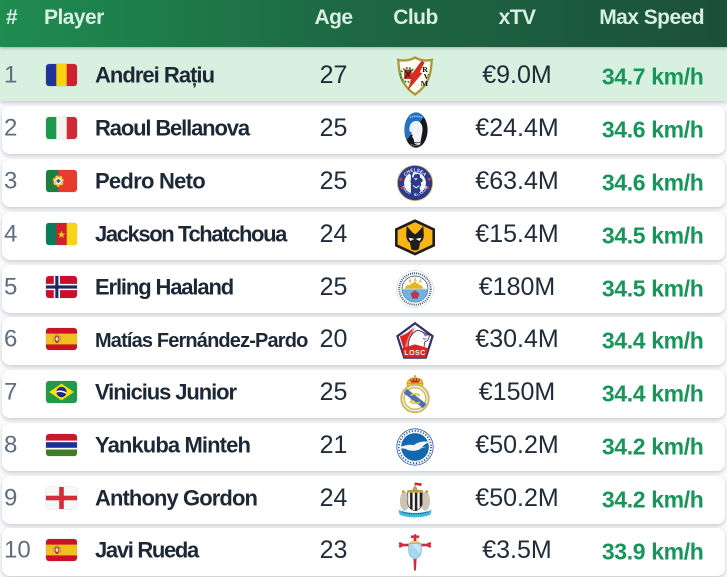 The width and height of the screenshot is (727, 577). I want to click on svg-text: R, so click(425, 69).